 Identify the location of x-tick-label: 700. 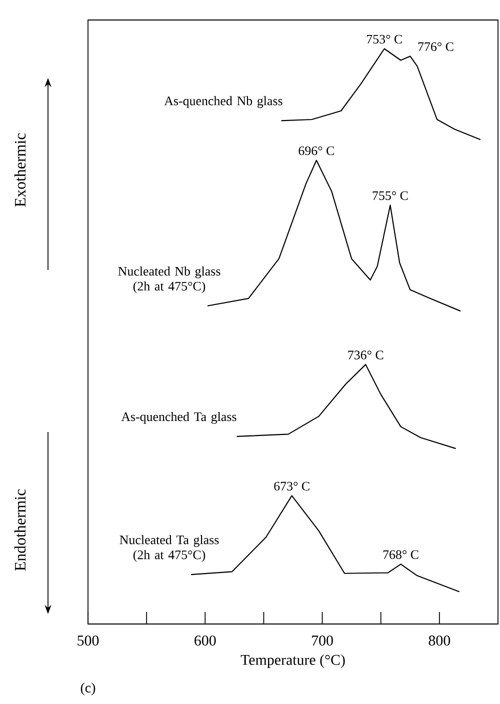
(322, 641).